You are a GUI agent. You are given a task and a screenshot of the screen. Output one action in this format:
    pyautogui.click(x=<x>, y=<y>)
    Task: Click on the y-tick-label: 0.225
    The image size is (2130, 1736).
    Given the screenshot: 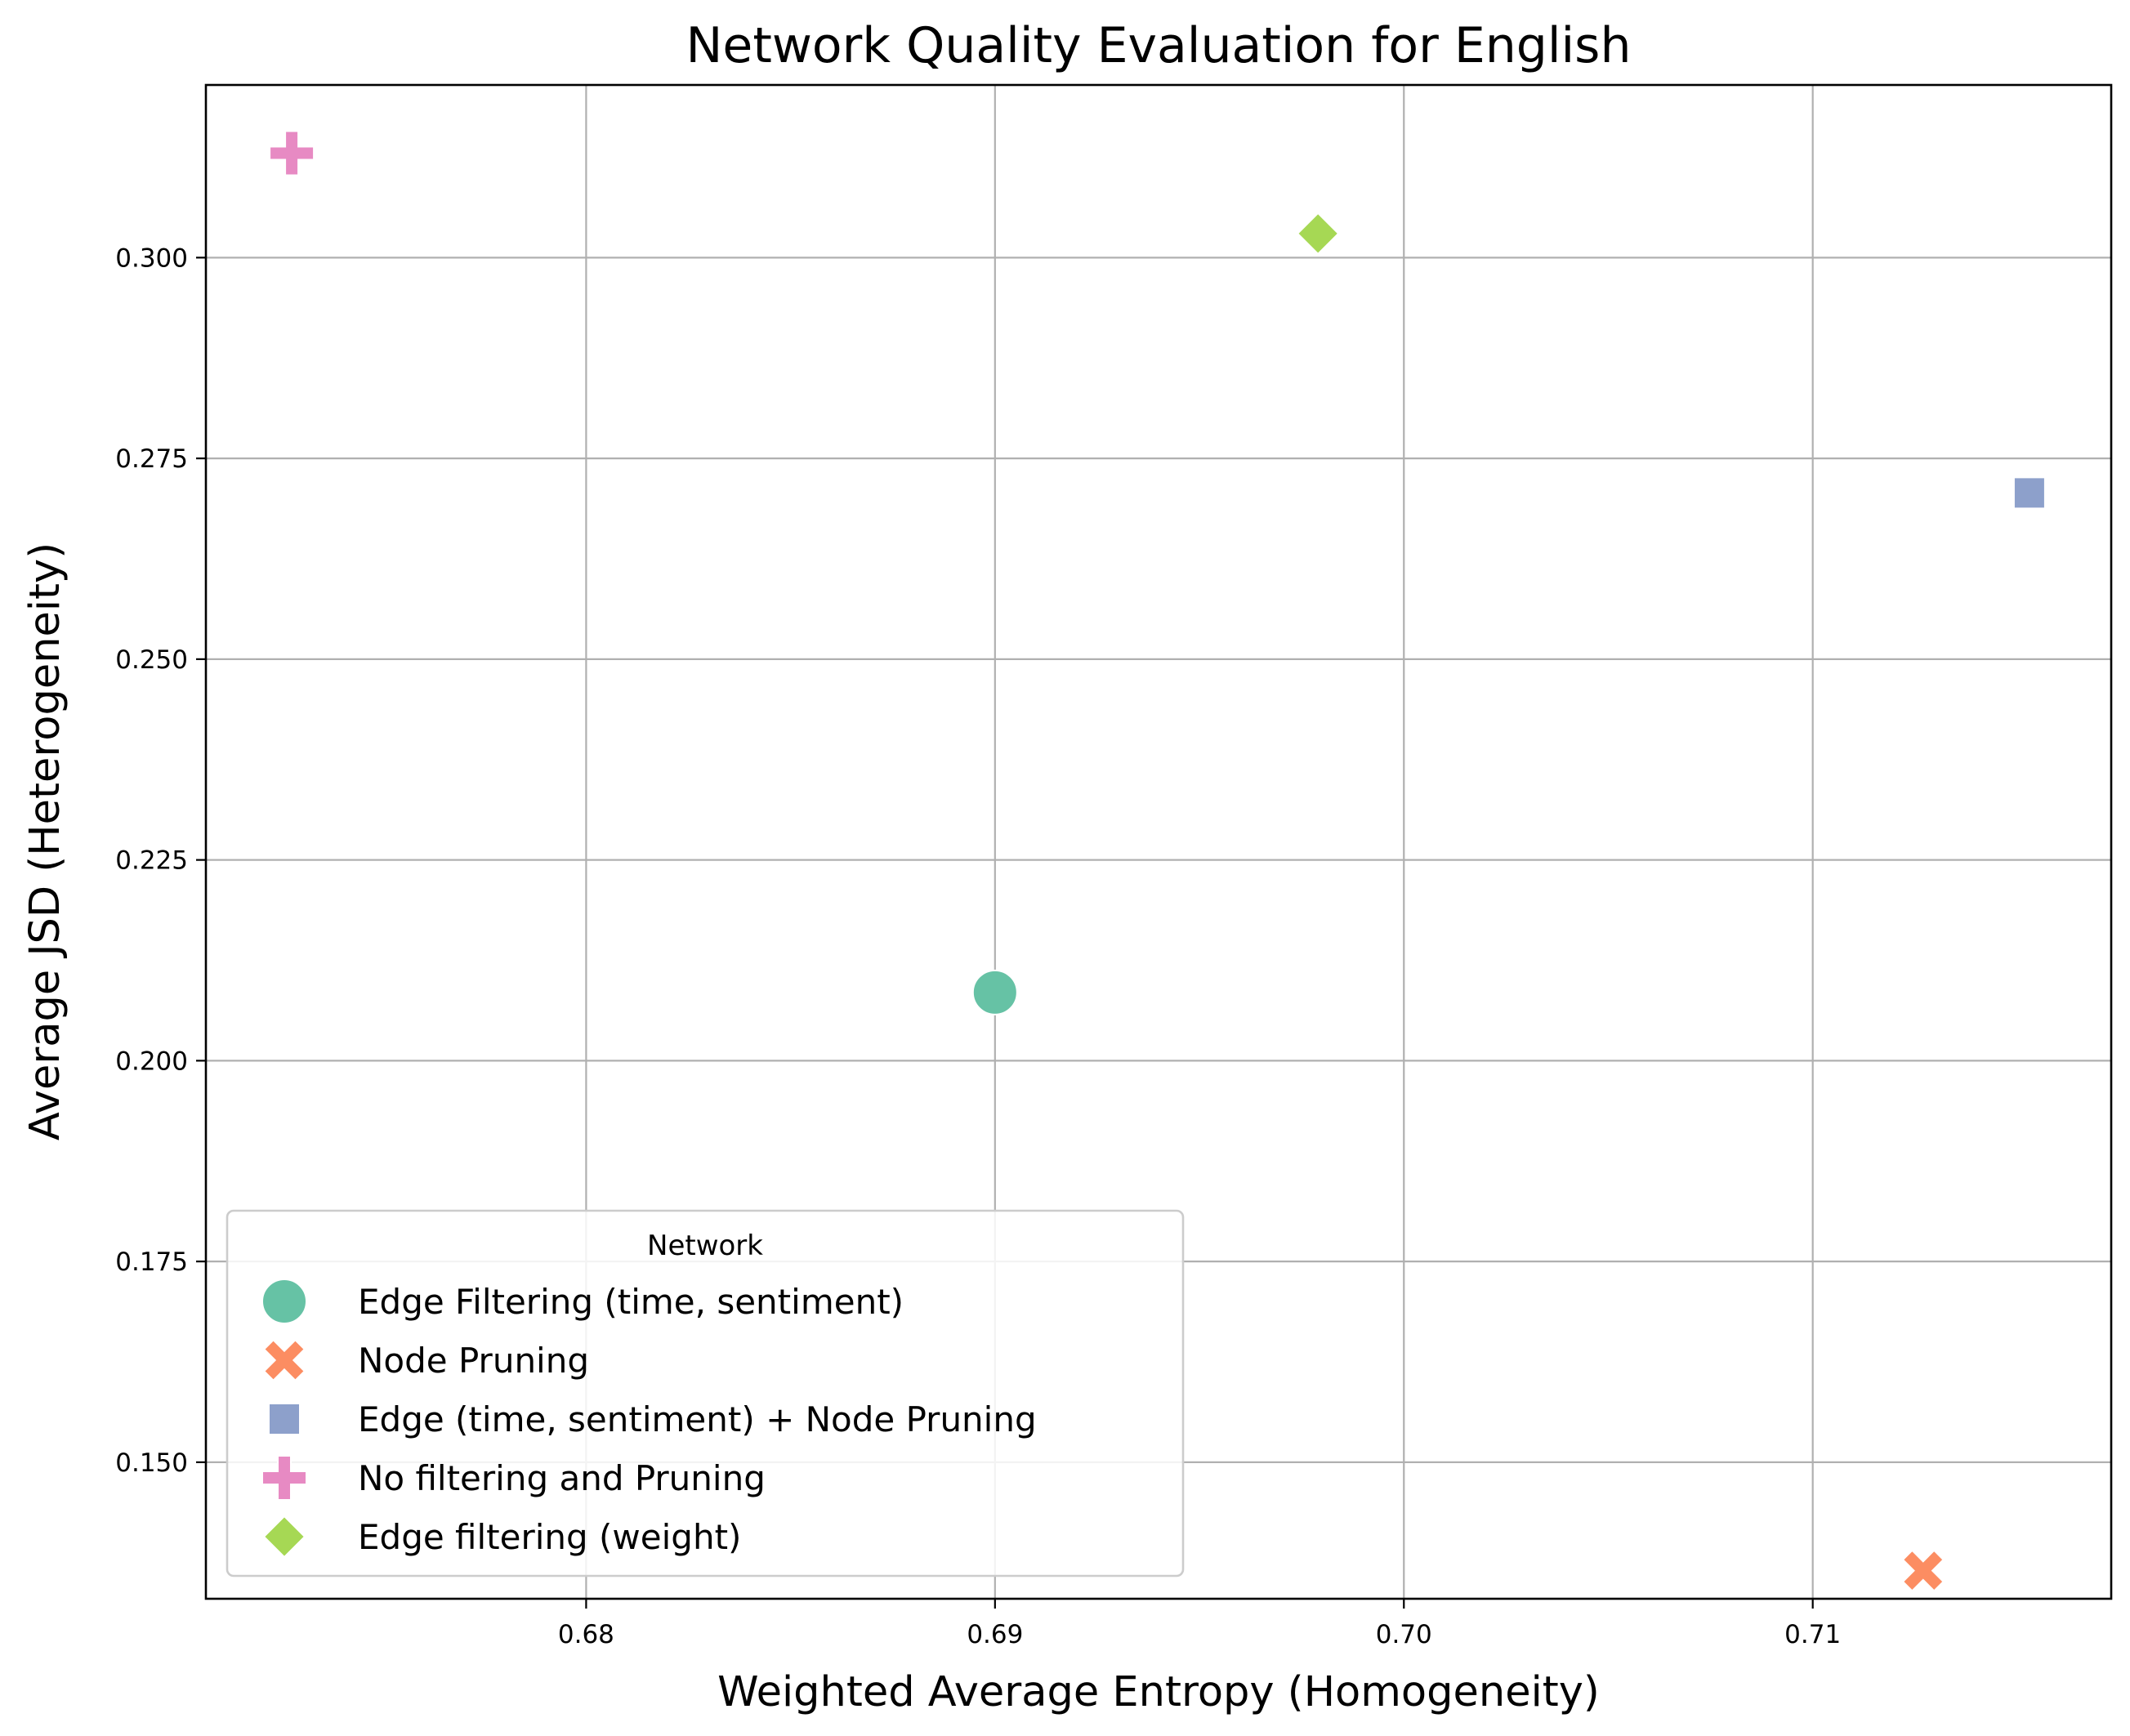 What is the action you would take?
    pyautogui.click(x=151, y=861)
    